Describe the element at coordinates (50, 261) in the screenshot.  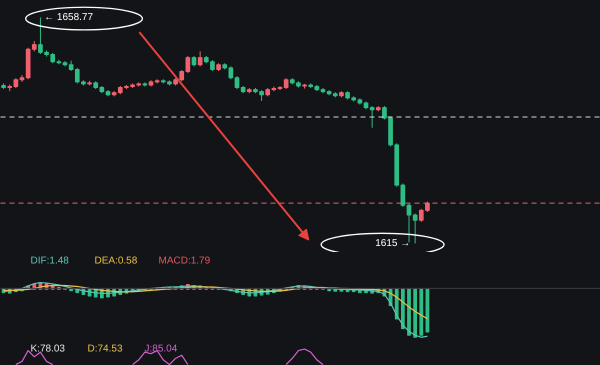
I see `series-label: DIF:1.48` at that location.